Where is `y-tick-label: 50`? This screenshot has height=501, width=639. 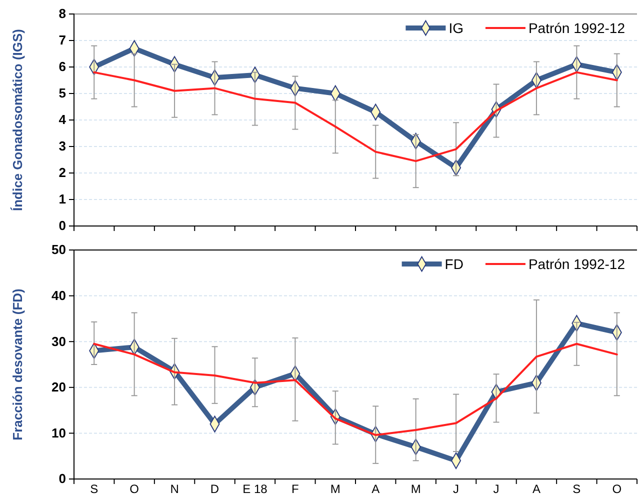
y-tick-label: 50 is located at coordinates (59, 250).